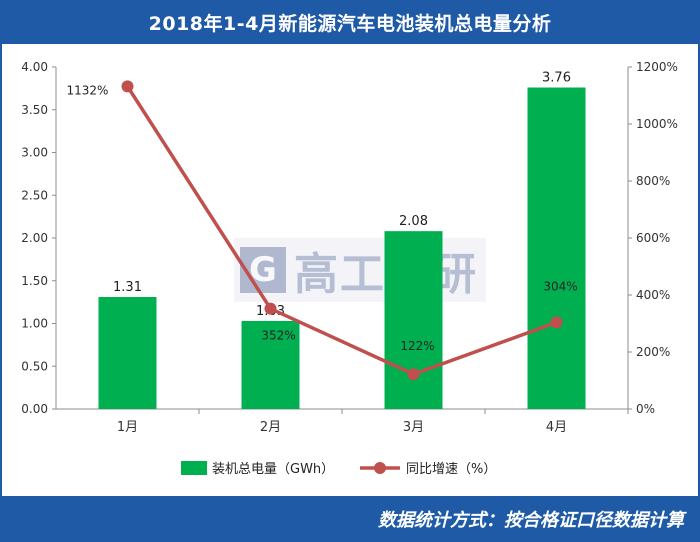  Describe the element at coordinates (88, 90) in the screenshot. I see `growth-value-label: 1132%` at that location.